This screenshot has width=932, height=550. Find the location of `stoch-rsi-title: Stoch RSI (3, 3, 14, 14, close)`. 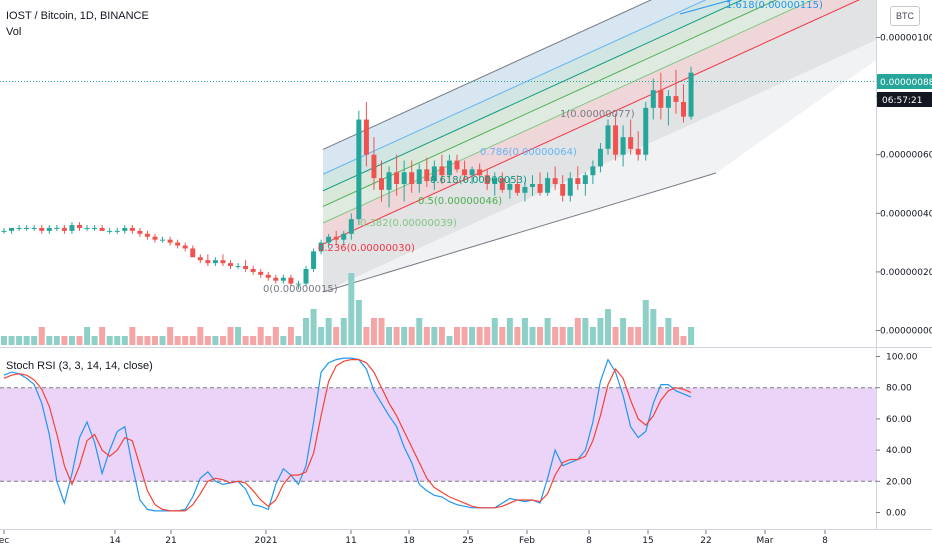

stoch-rsi-title: Stoch RSI (3, 3, 14, 14, close) is located at coordinates (79, 366).